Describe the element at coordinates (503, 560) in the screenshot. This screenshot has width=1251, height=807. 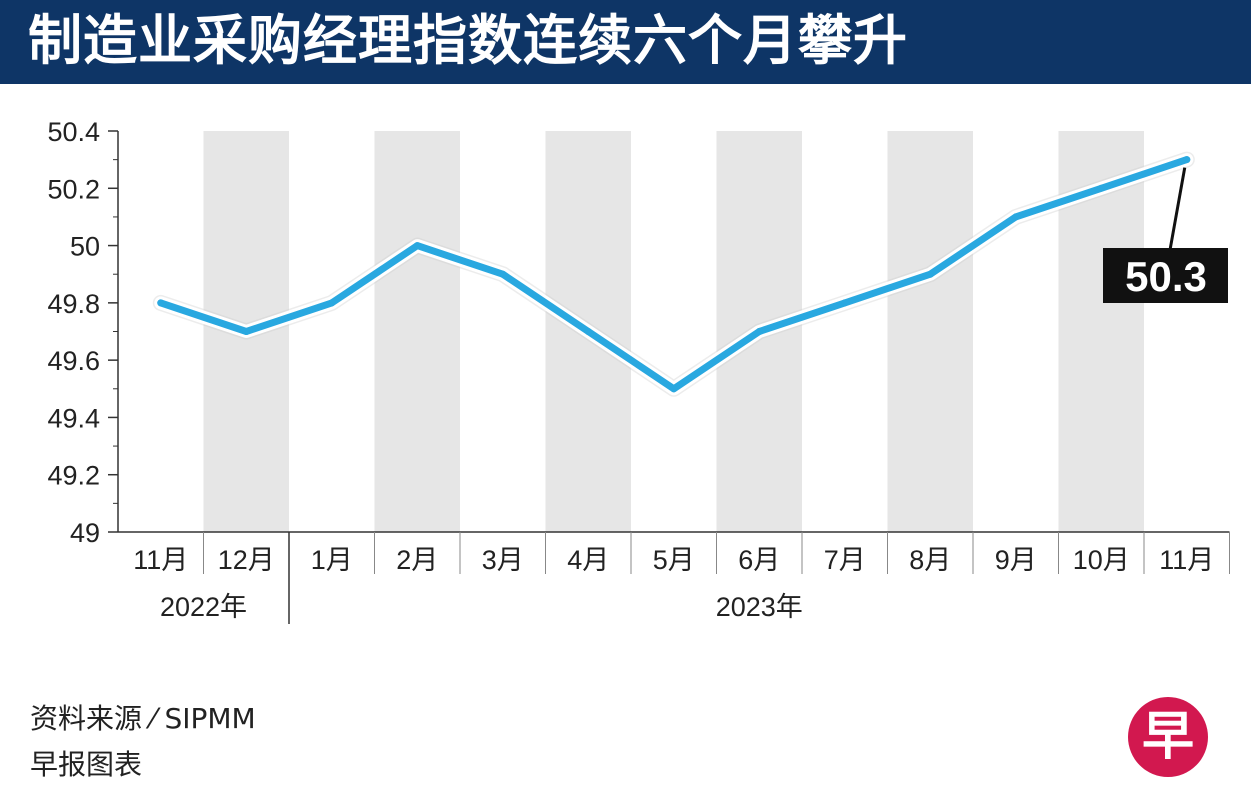
I see `x-tick-label: 3月` at that location.